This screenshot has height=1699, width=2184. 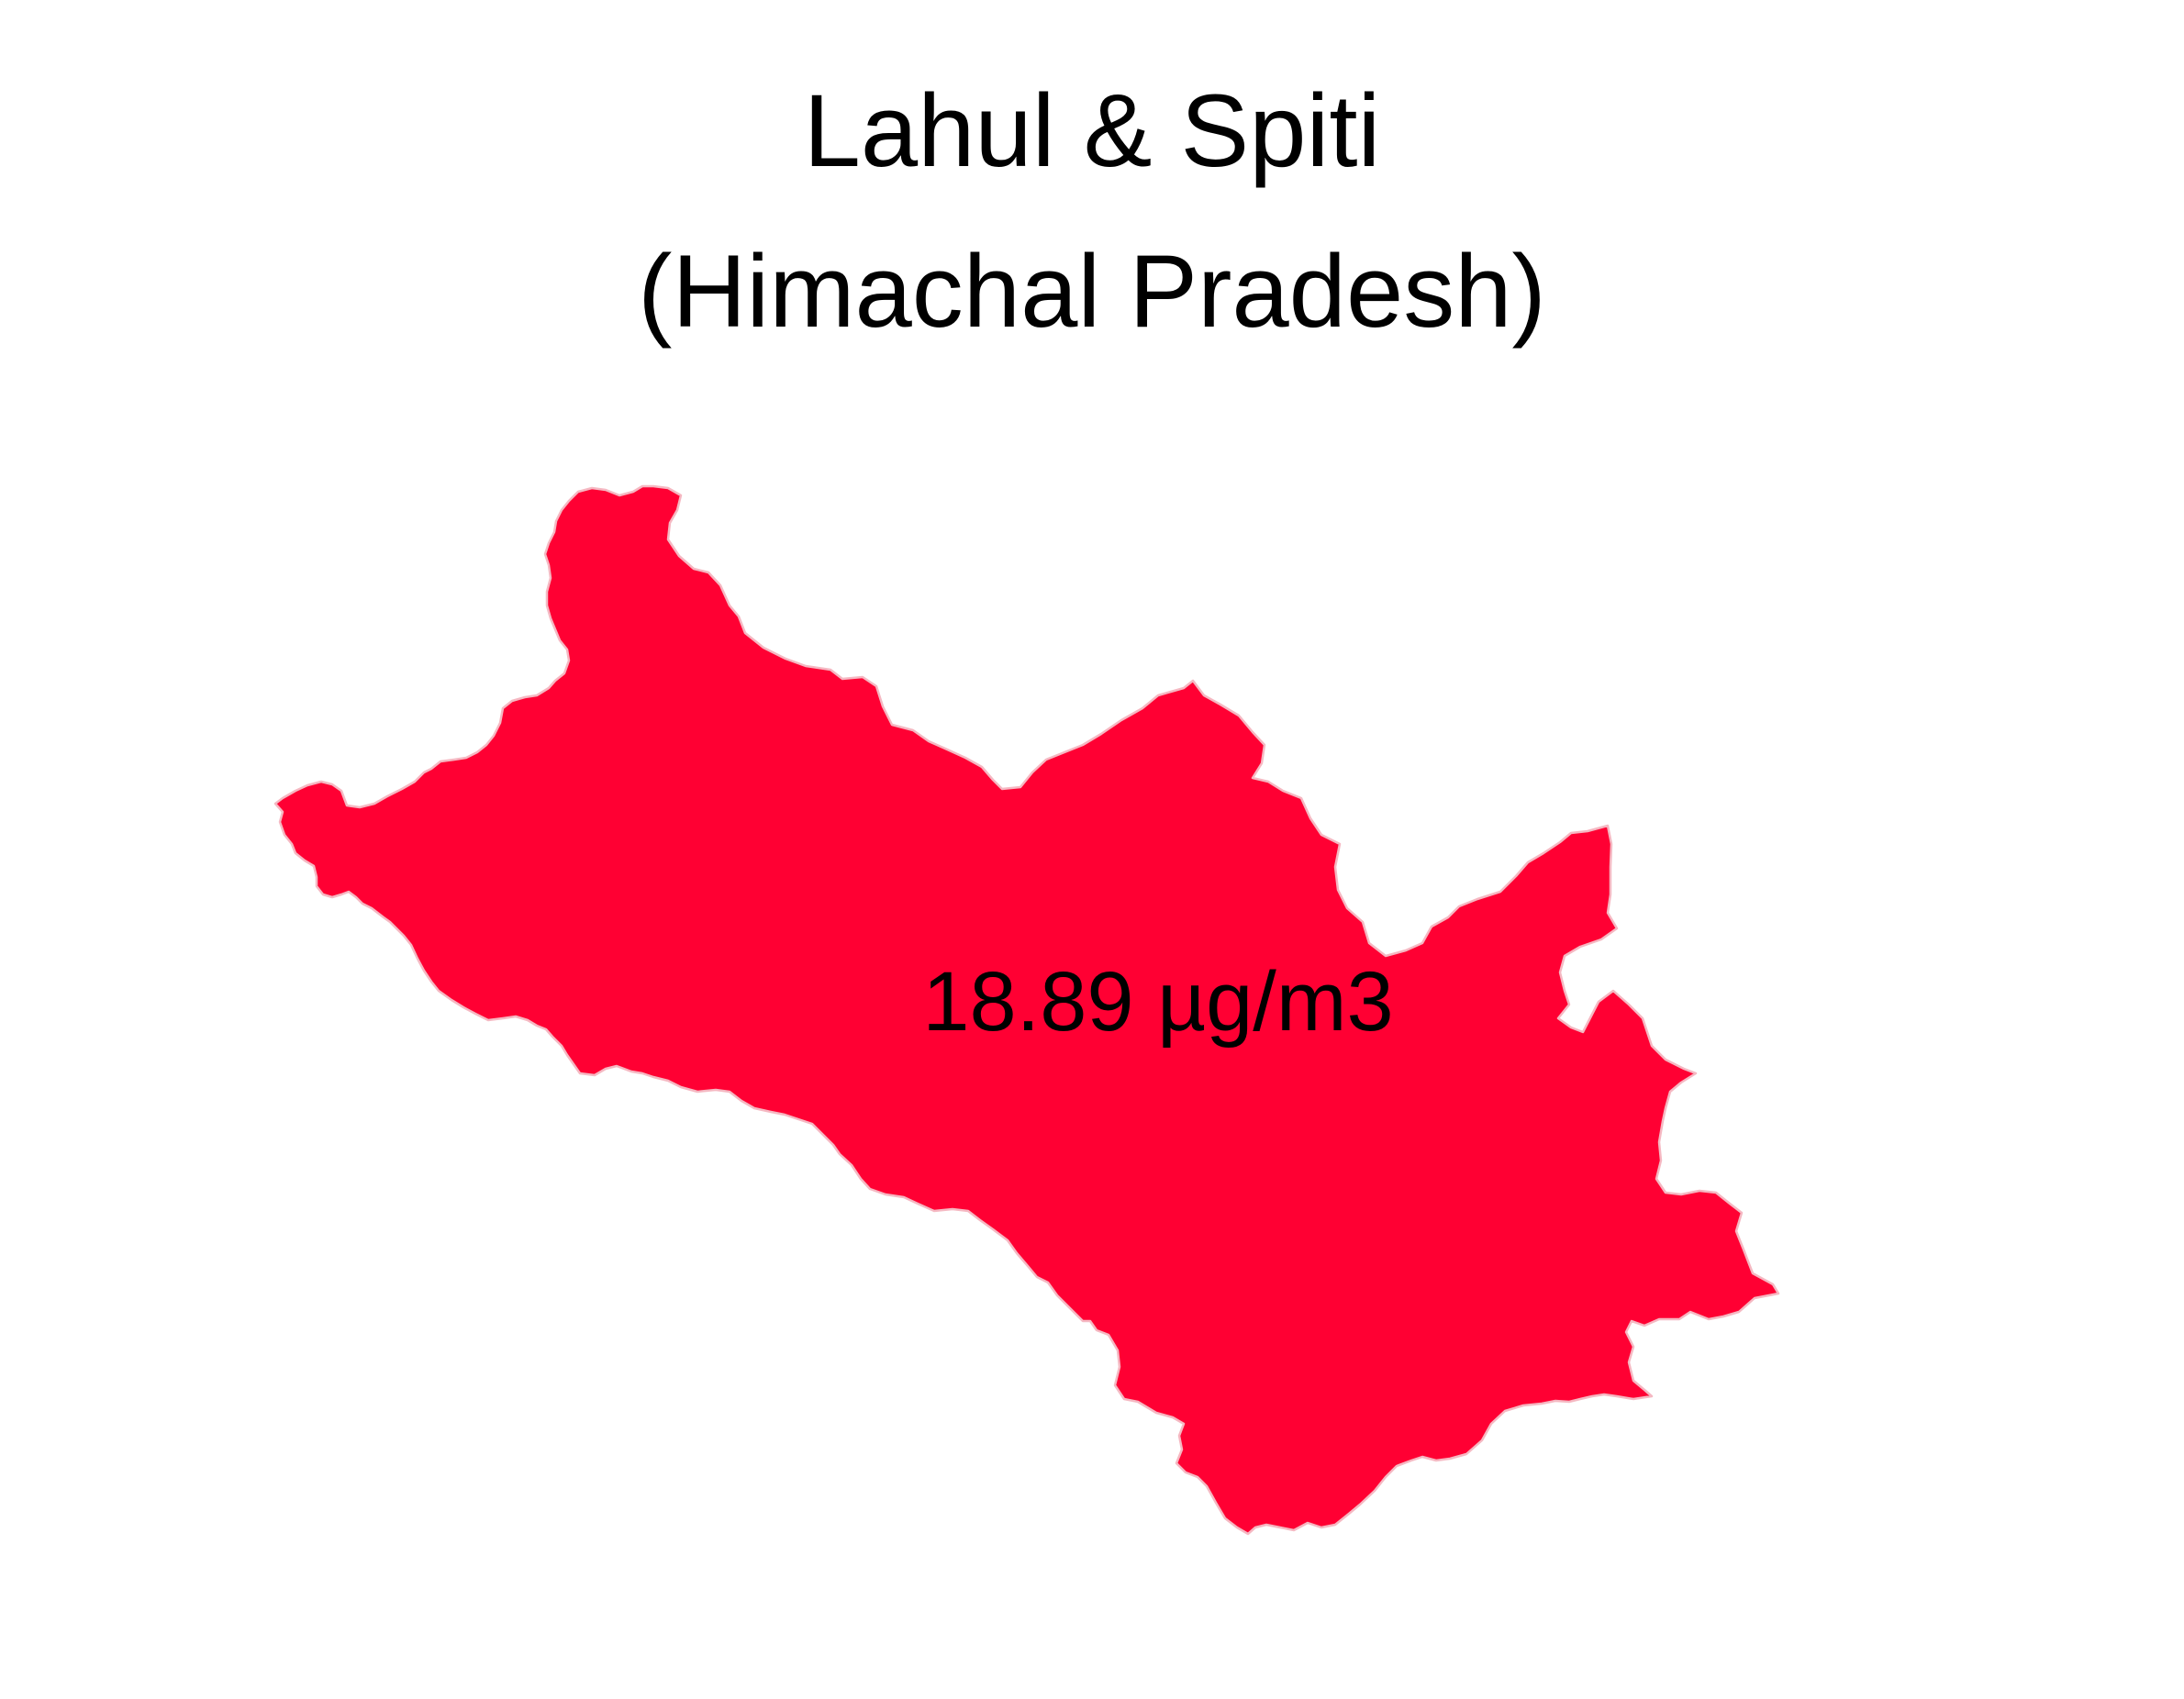 What do you see at coordinates (1092, 130) in the screenshot?
I see `map-title-district: Lahul & Spiti` at bounding box center [1092, 130].